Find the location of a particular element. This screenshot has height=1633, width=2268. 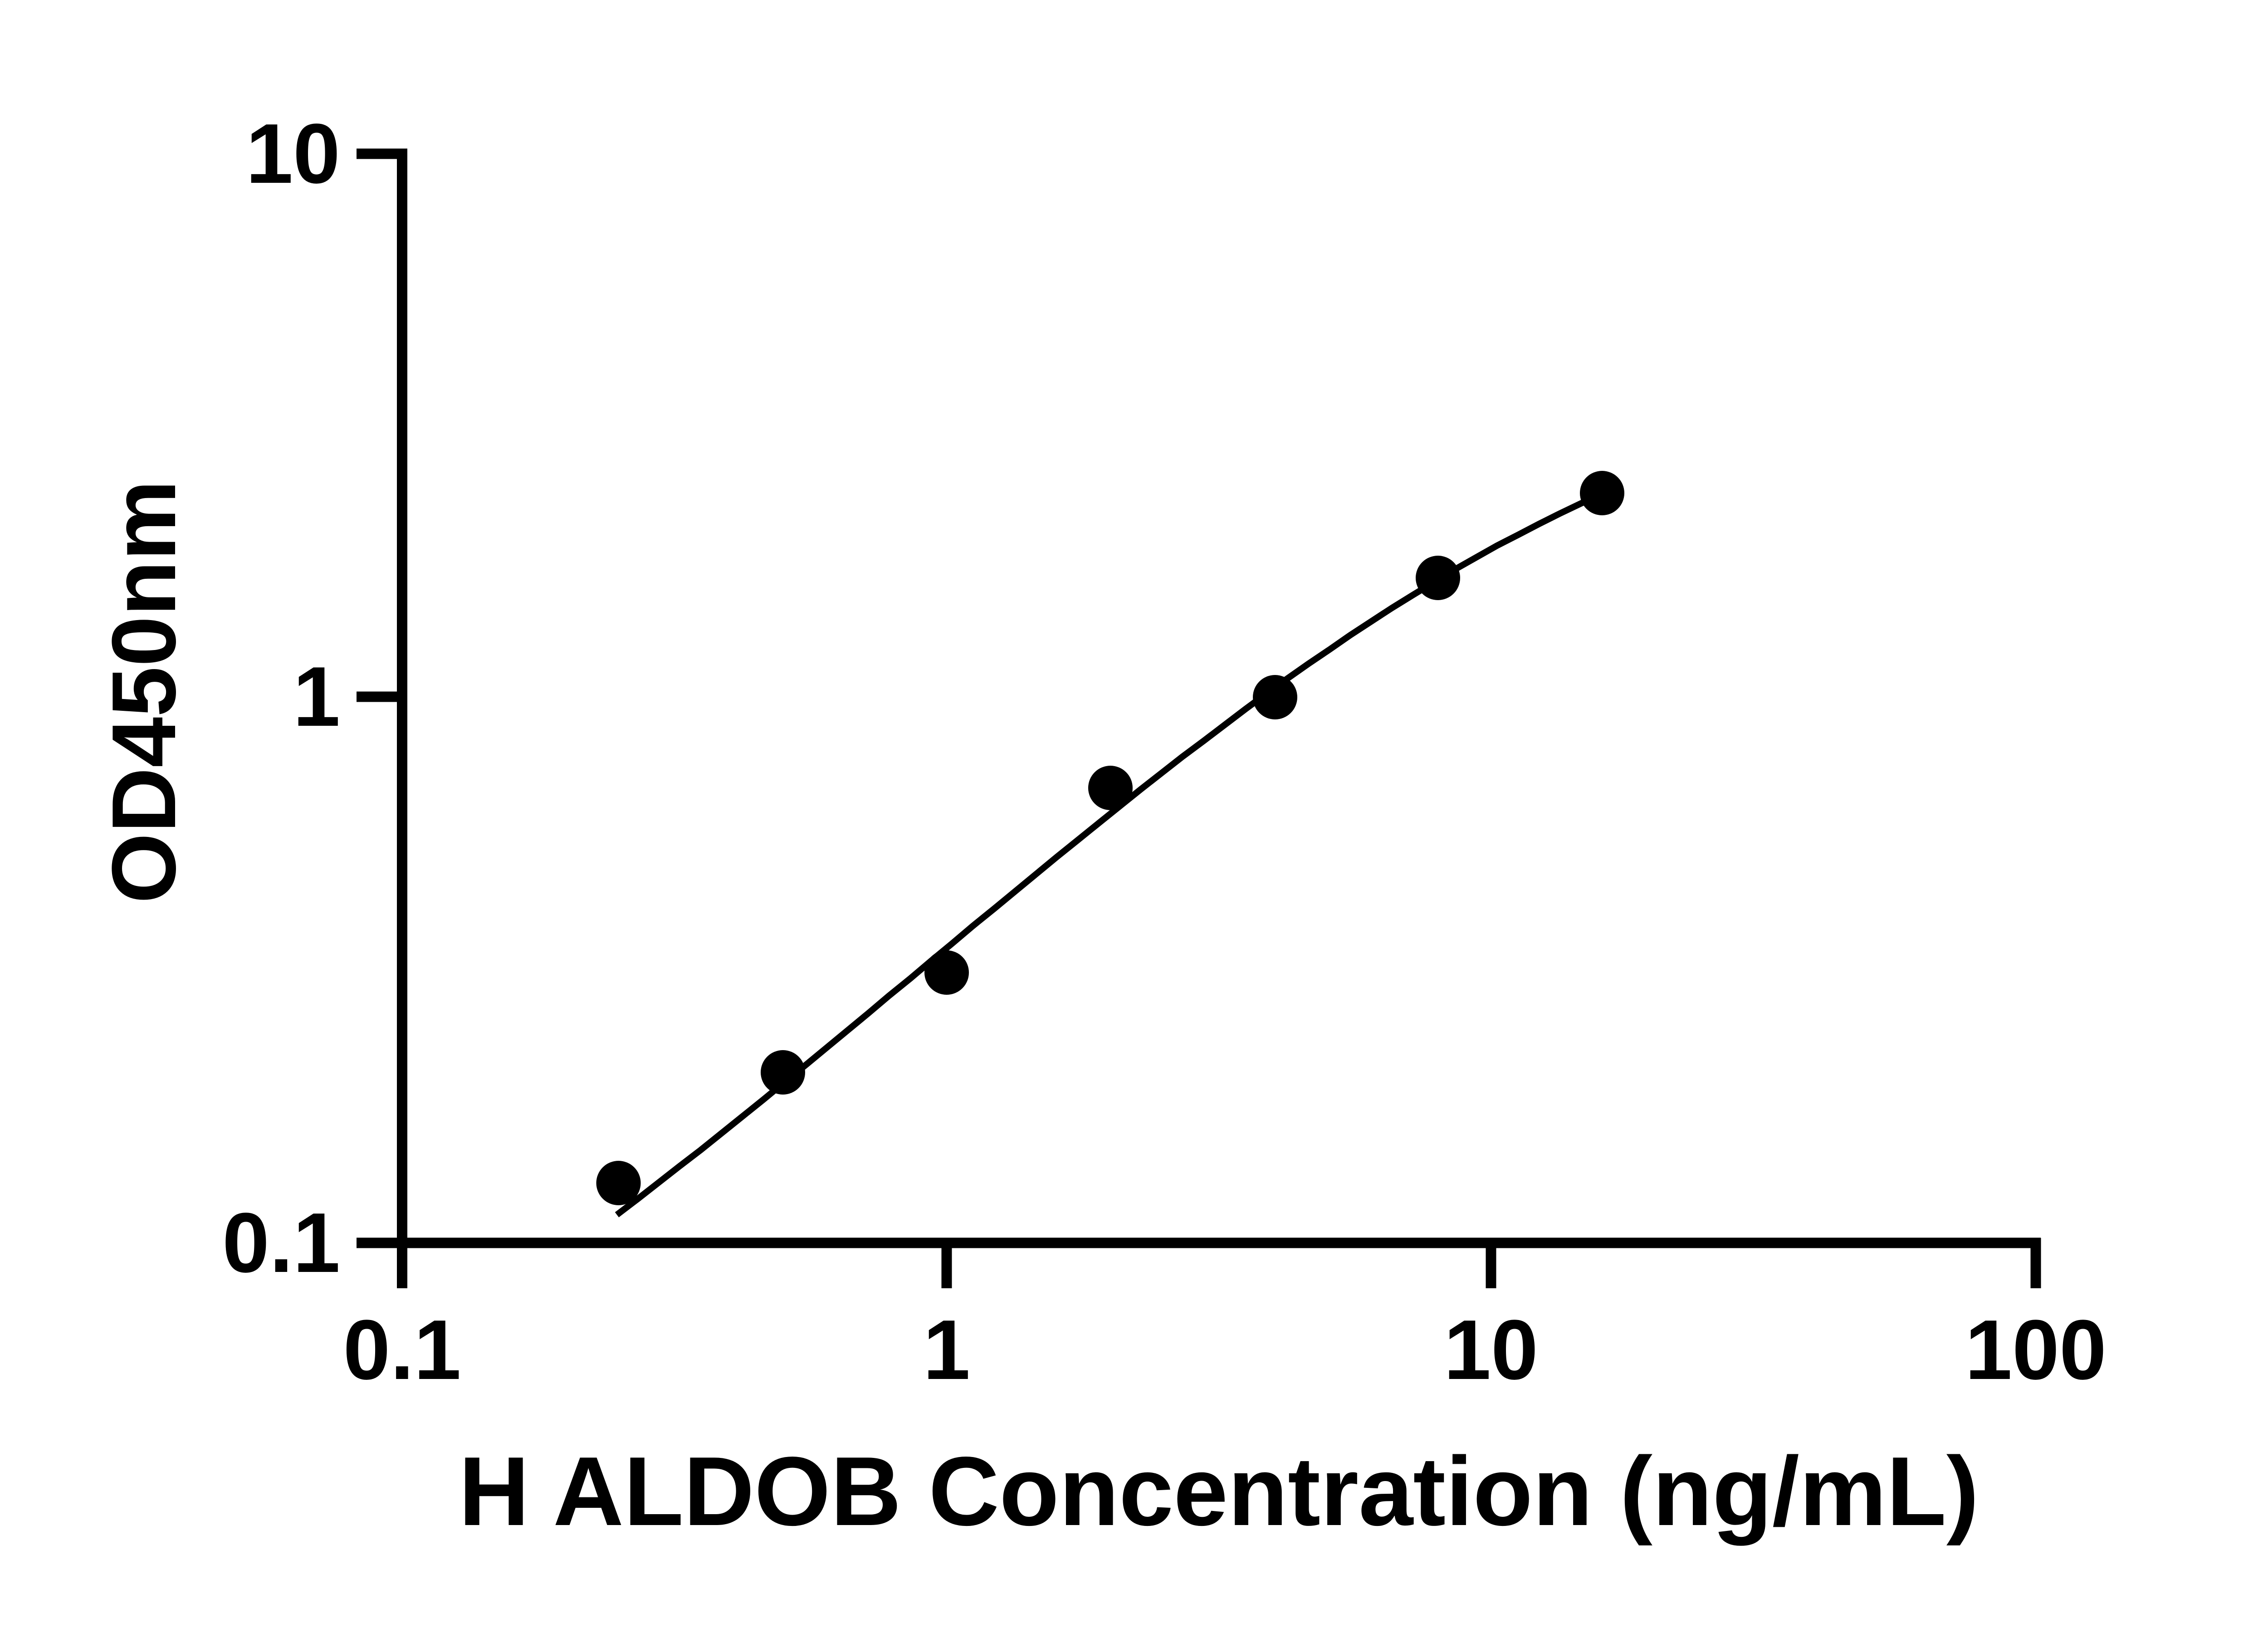

svg-text: H ALDOB Concentration (ng/mL) is located at coordinates (1219, 1491).